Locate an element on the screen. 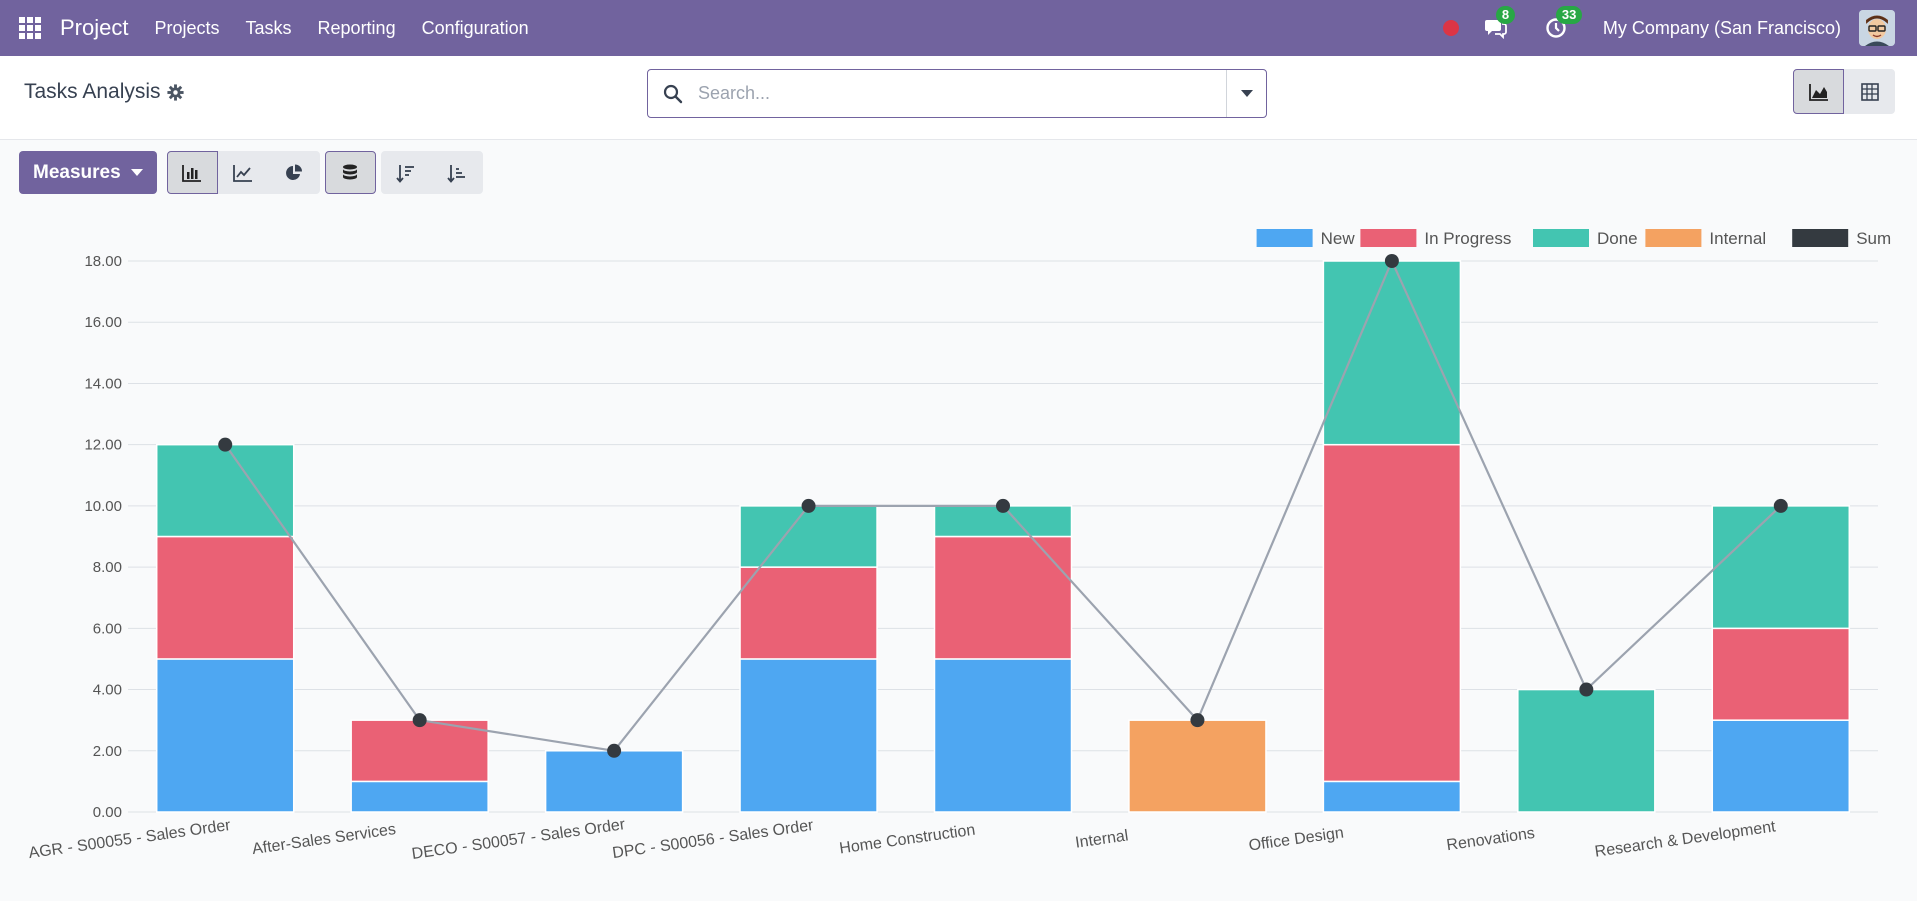  company-switcher: My Company (San Francisco) is located at coordinates (1721, 27).